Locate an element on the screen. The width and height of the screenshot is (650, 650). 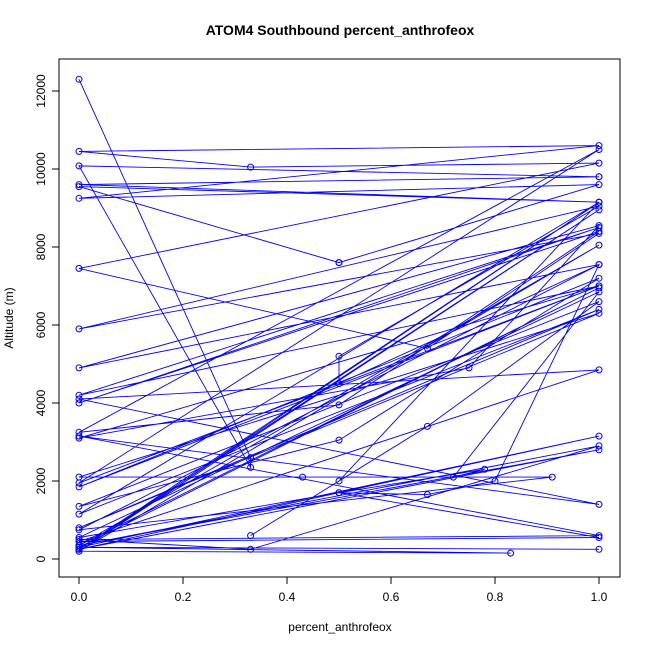
y-tick-label: 4000 is located at coordinates (41, 402).